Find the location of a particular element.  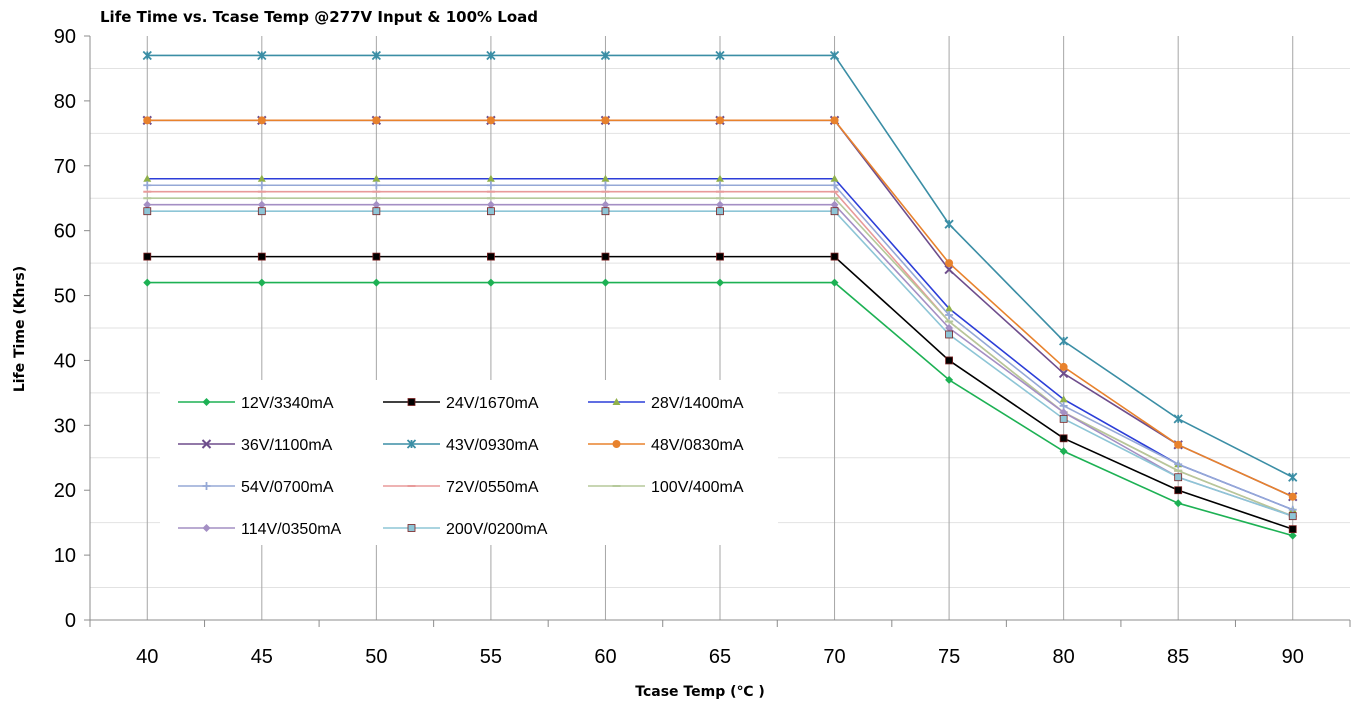

y-tick-label: 40 is located at coordinates (65, 361).